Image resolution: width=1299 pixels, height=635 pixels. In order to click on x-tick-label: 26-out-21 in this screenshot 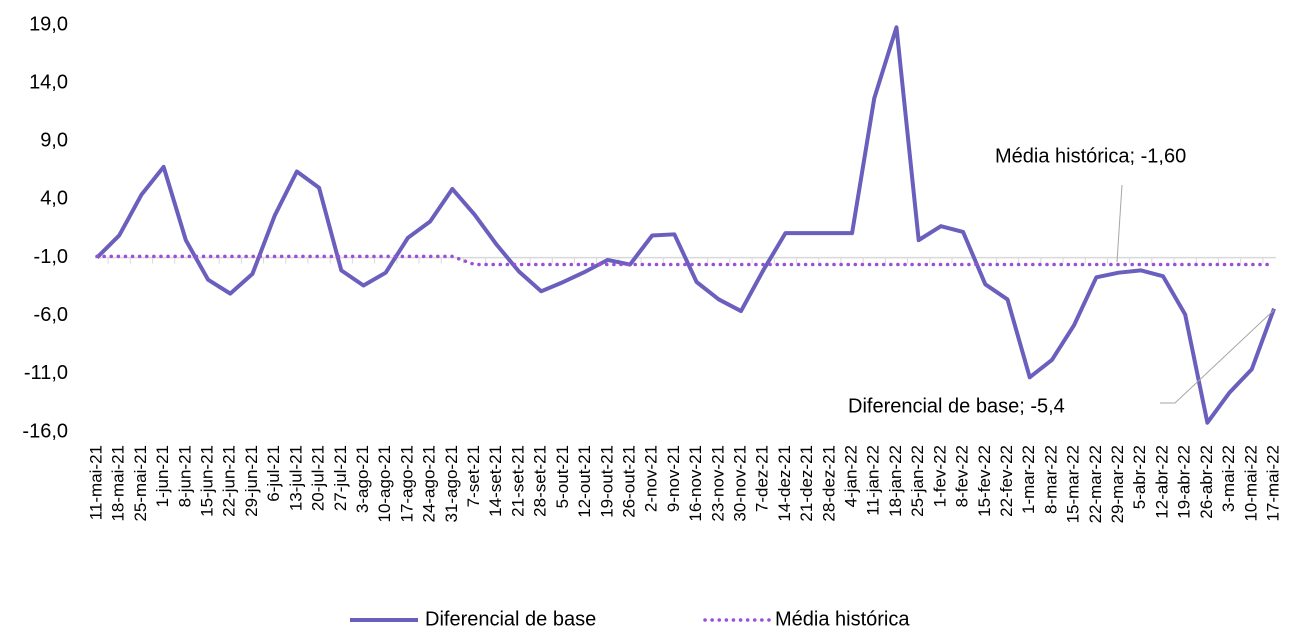, I will do `click(628, 481)`.